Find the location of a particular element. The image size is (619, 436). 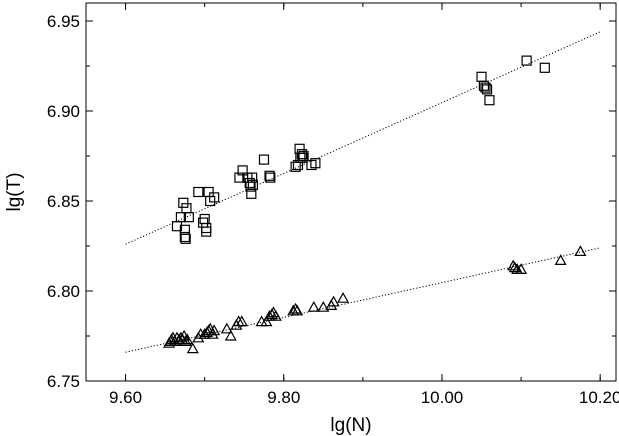

x-axis-label: lg(N) is located at coordinates (350, 425).